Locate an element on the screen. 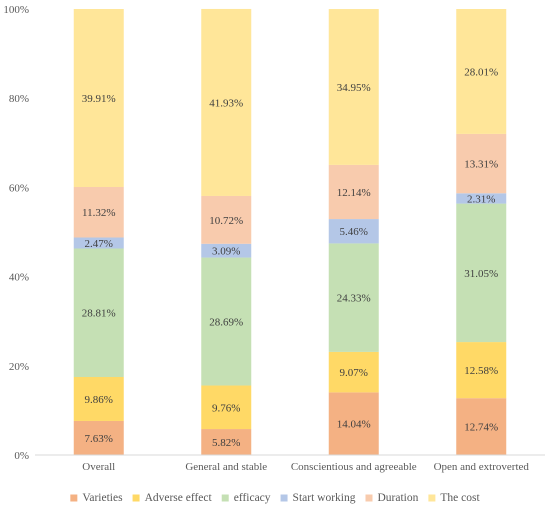 This screenshot has width=550, height=510. bar-stack: 5.82% 9.76% 28.69% 3.09% 10.72% 41.93% is located at coordinates (226, 231).